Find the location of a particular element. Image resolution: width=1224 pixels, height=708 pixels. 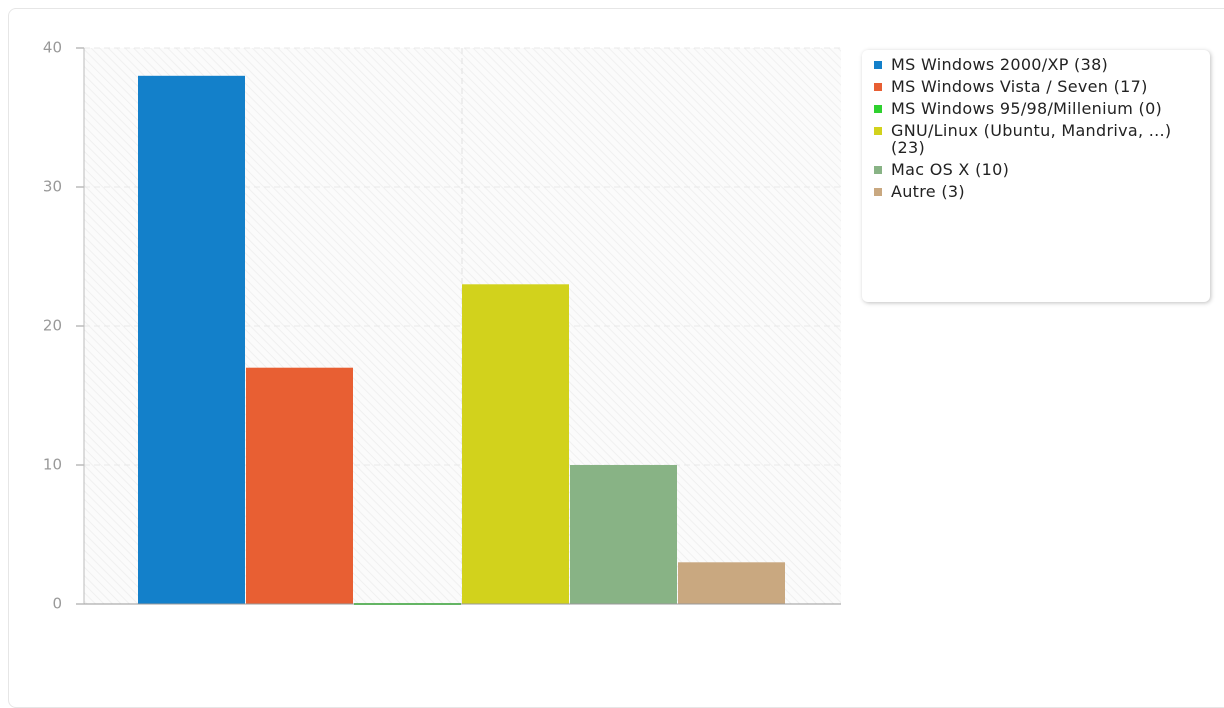

legend-entry: Autre (3) is located at coordinates (1037, 191).